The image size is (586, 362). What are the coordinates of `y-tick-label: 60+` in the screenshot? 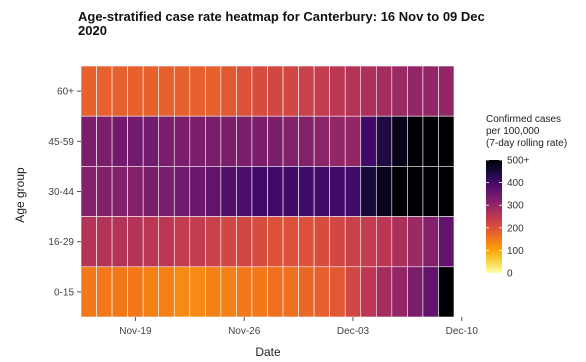 It's located at (65, 92).